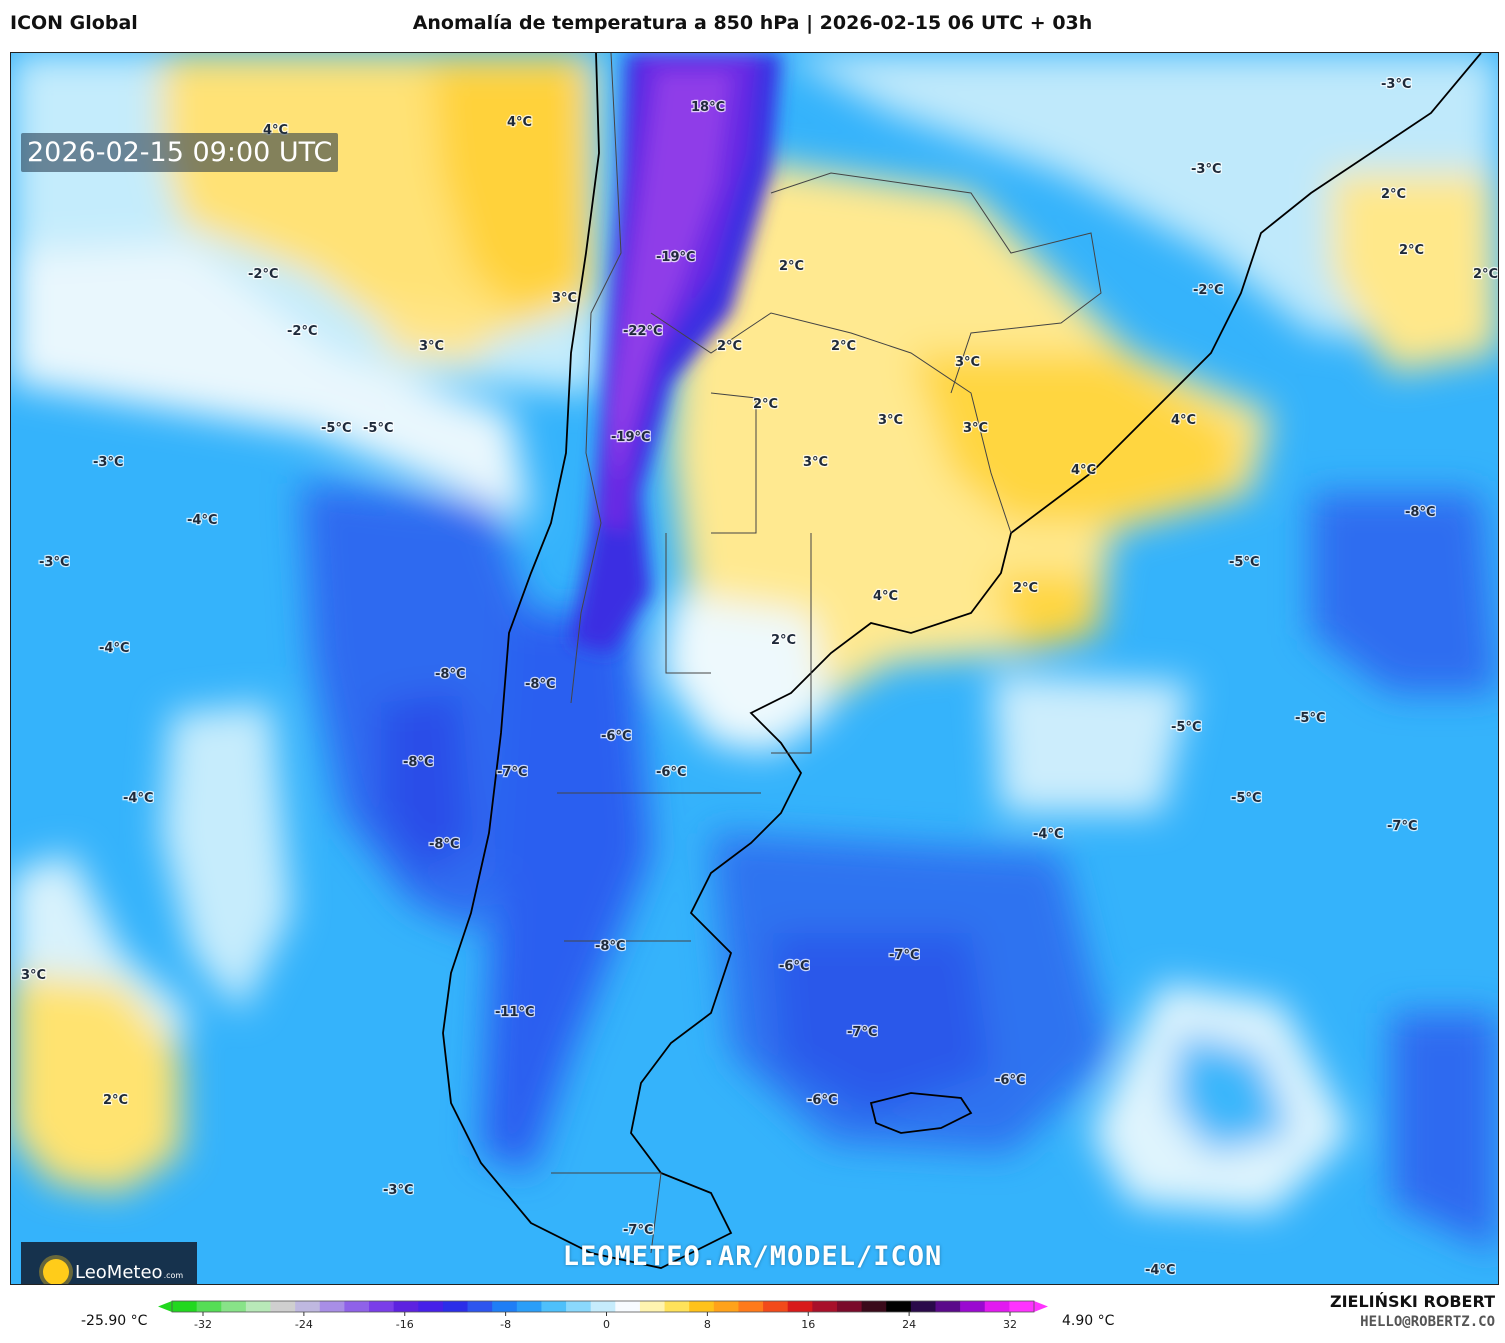 Image resolution: width=1505 pixels, height=1343 pixels. What do you see at coordinates (676, 353) in the screenshot?
I see `andes-cold-anomaly` at bounding box center [676, 353].